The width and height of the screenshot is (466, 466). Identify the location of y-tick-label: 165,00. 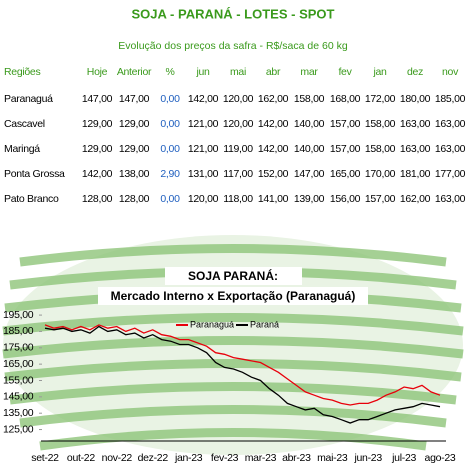
(18, 364).